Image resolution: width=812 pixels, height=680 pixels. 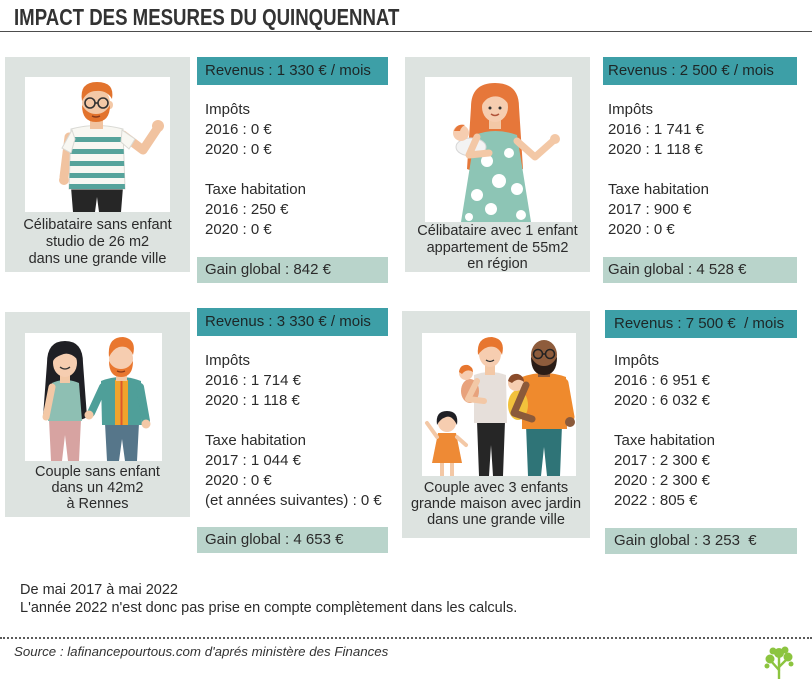 What do you see at coordinates (406, 638) in the screenshot?
I see `footer-divider` at bounding box center [406, 638].